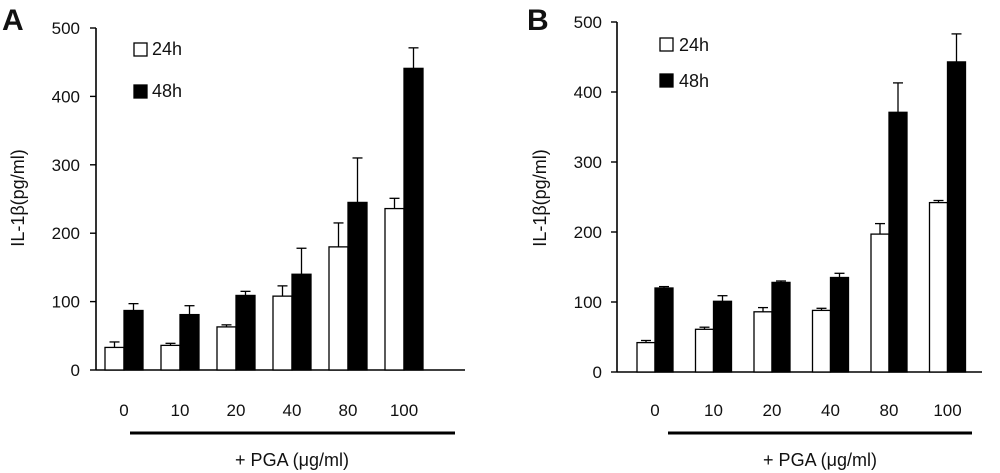 The width and height of the screenshot is (1000, 473). What do you see at coordinates (123, 410) in the screenshot?
I see `panel-a-x-tick-label: 0` at bounding box center [123, 410].